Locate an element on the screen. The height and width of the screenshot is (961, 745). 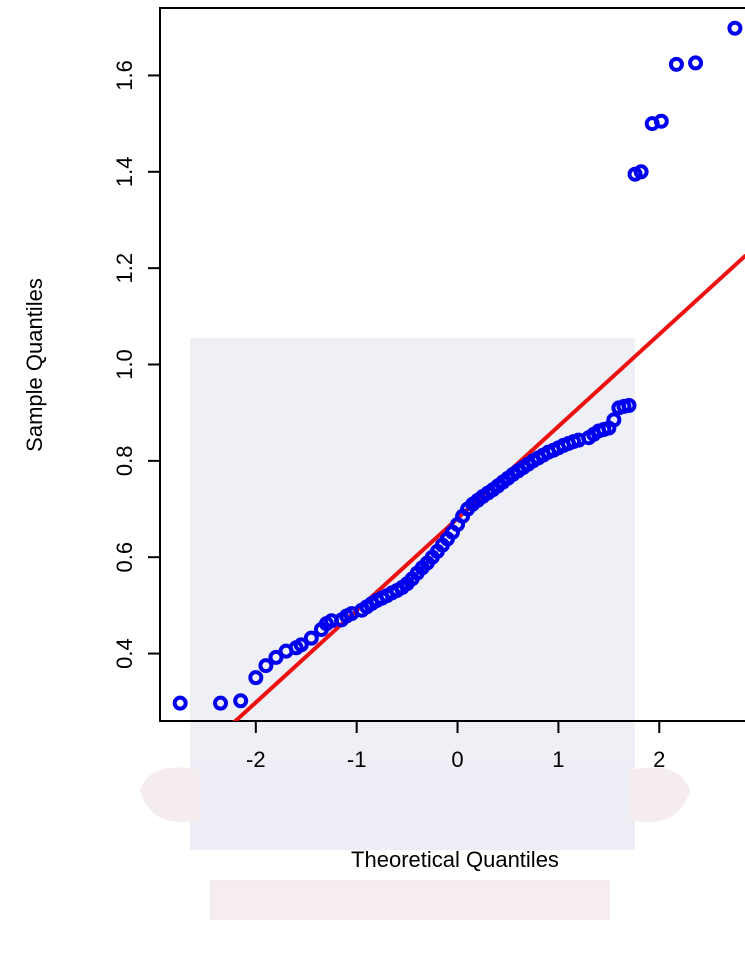
x-tick-label: -1 is located at coordinates (357, 759).